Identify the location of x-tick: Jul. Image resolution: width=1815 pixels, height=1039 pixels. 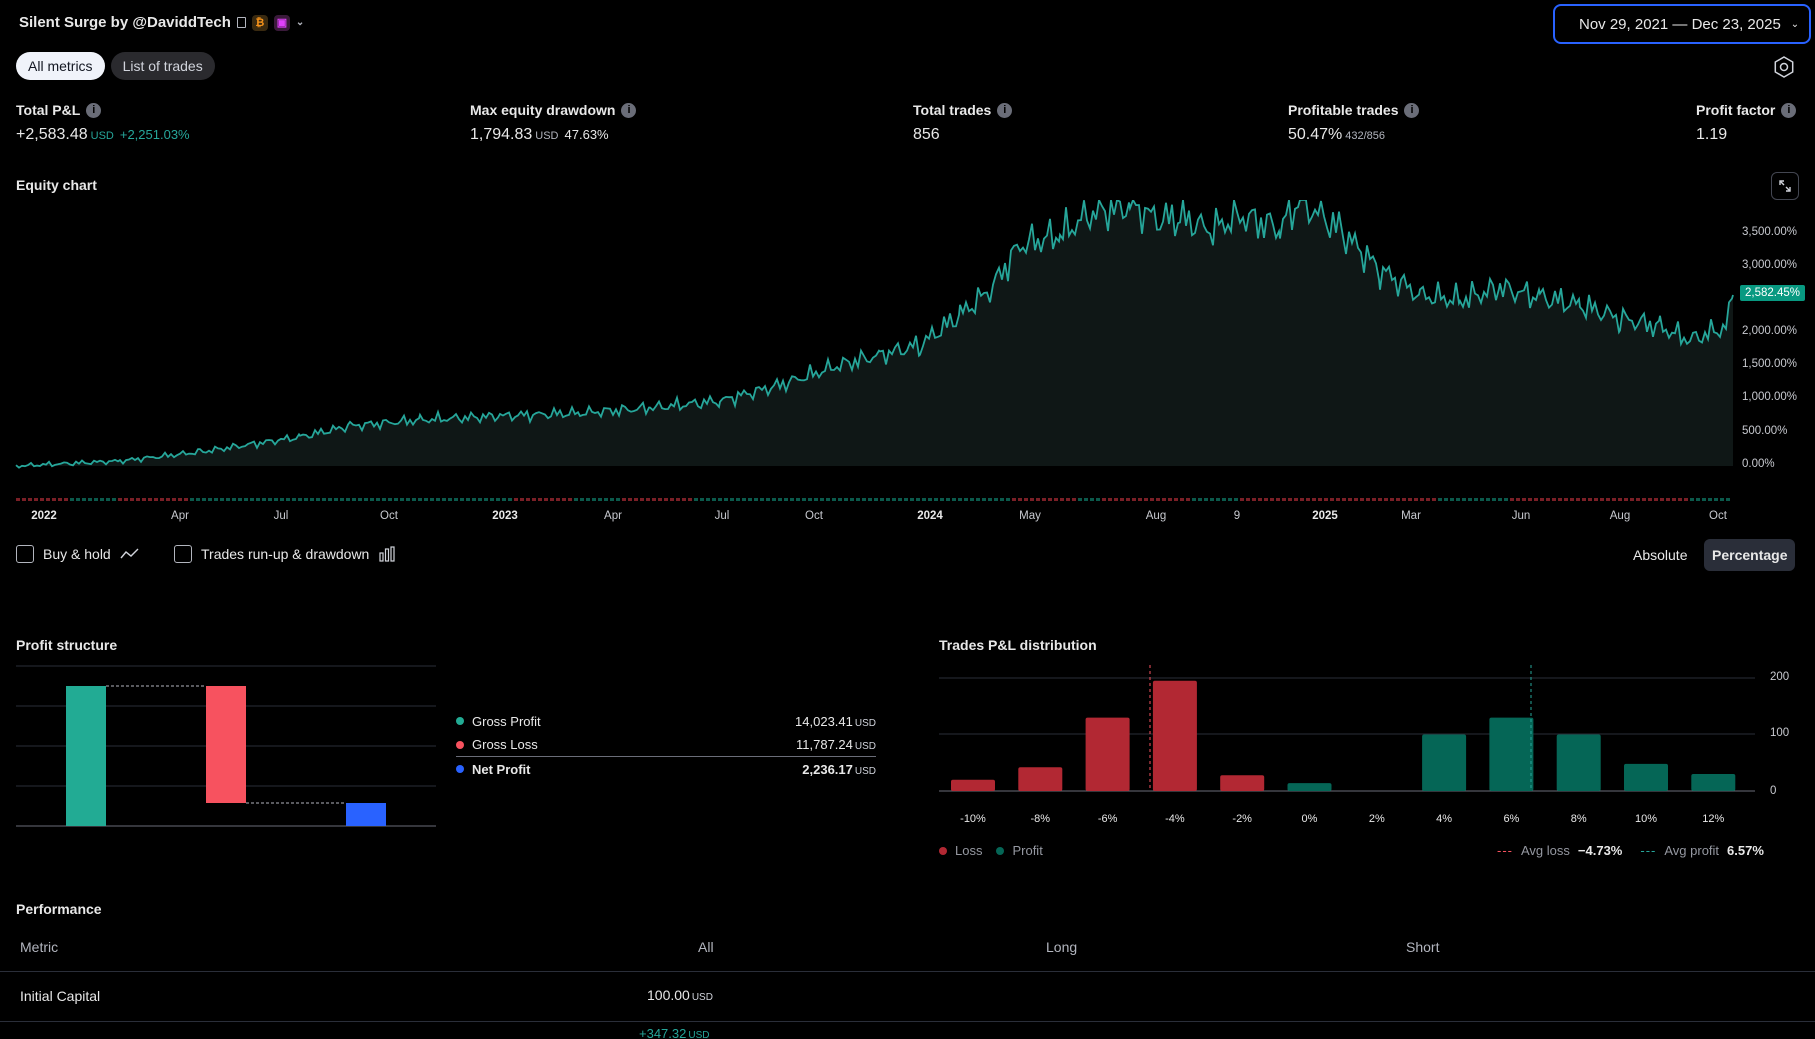
(722, 516).